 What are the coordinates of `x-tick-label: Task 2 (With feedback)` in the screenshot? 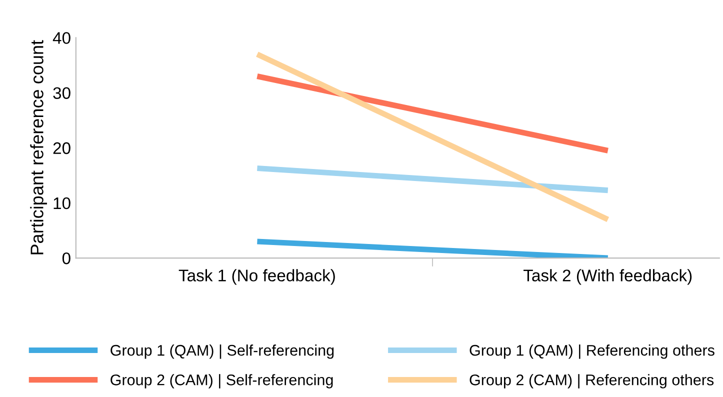 It's located at (608, 277).